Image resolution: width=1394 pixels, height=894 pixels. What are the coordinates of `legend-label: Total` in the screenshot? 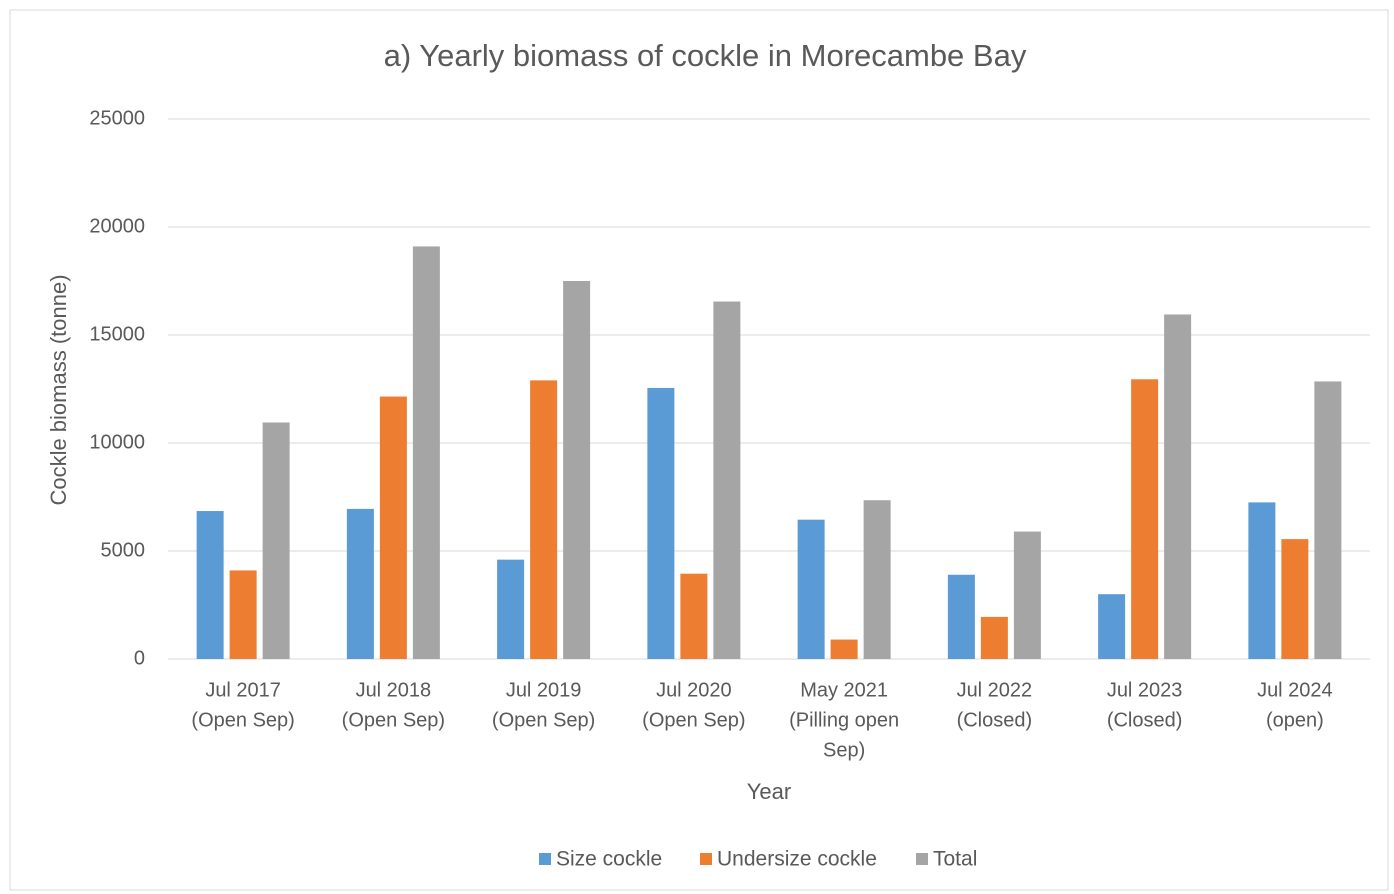 It's located at (955, 859).